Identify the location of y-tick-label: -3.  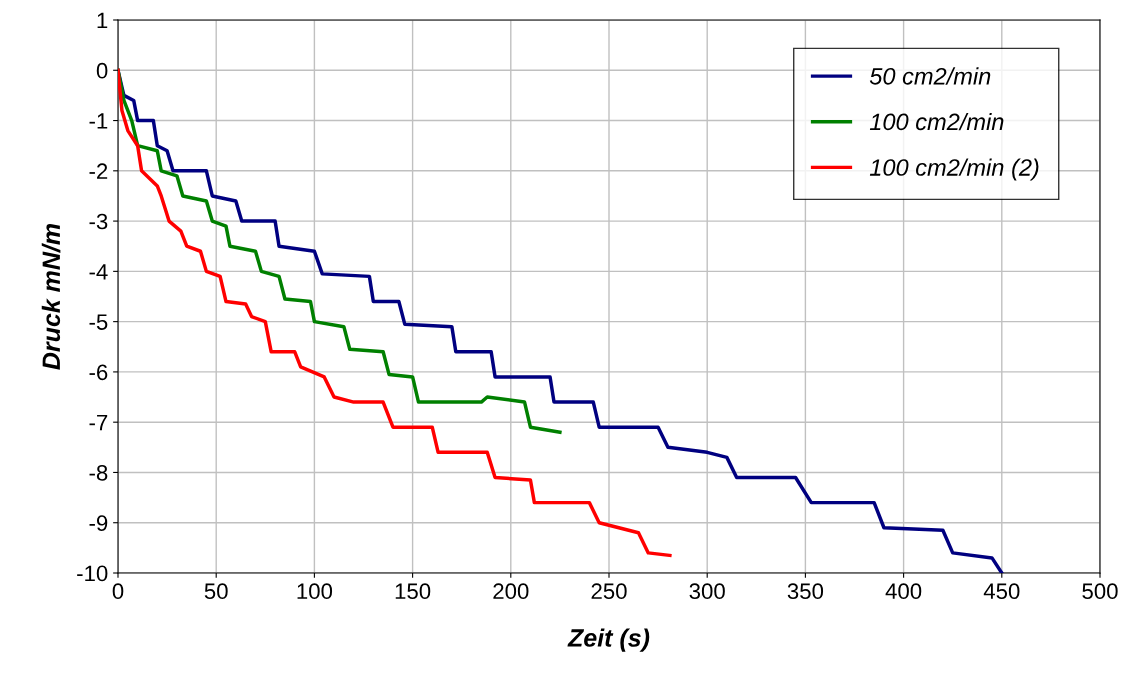
(98, 221).